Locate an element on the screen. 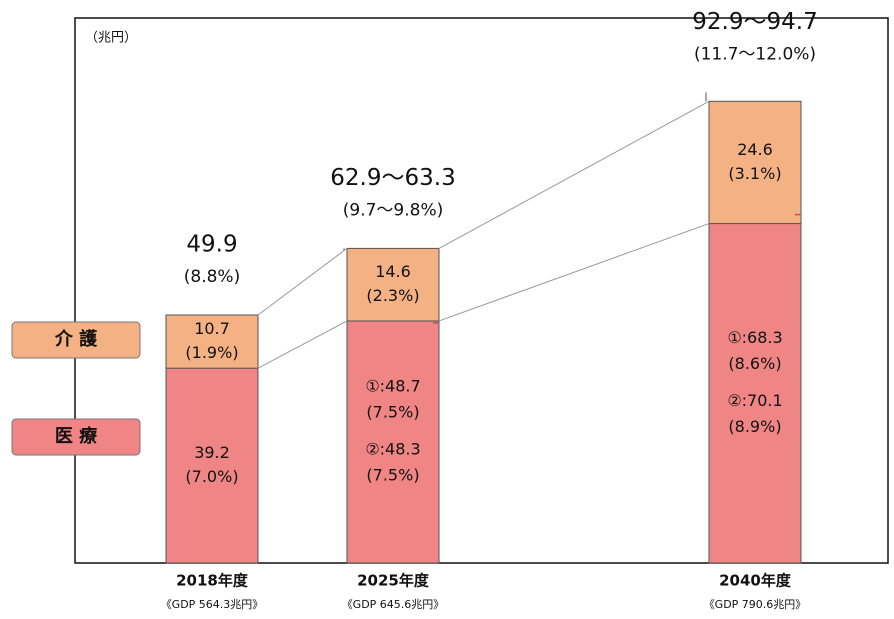 This screenshot has height=619, width=894. share-label: (8.9%) is located at coordinates (754, 426).